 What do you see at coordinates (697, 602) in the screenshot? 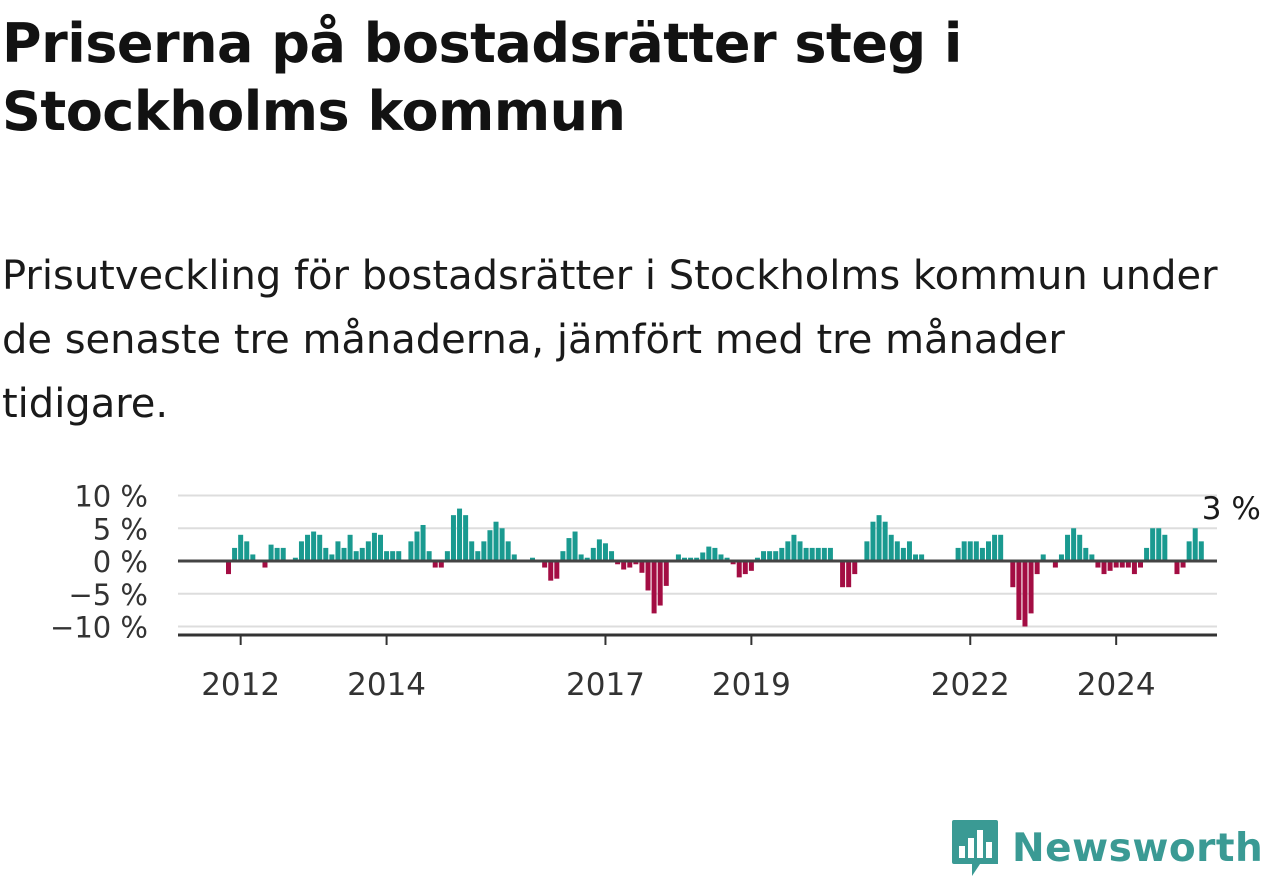
I see `axes` at bounding box center [697, 602].